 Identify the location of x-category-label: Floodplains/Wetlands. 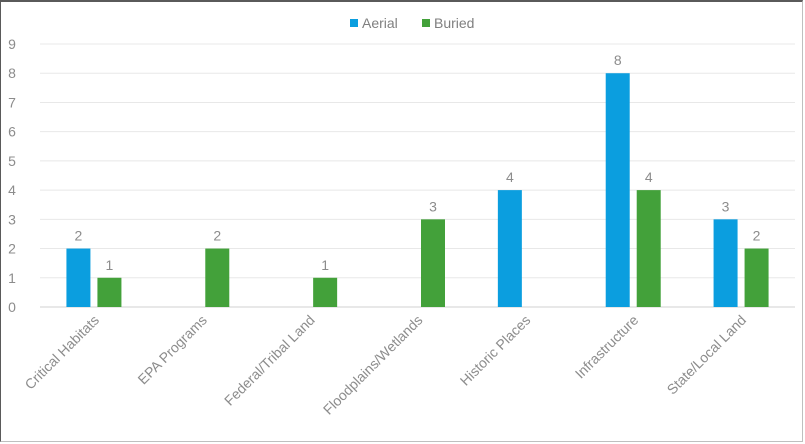
(373, 365).